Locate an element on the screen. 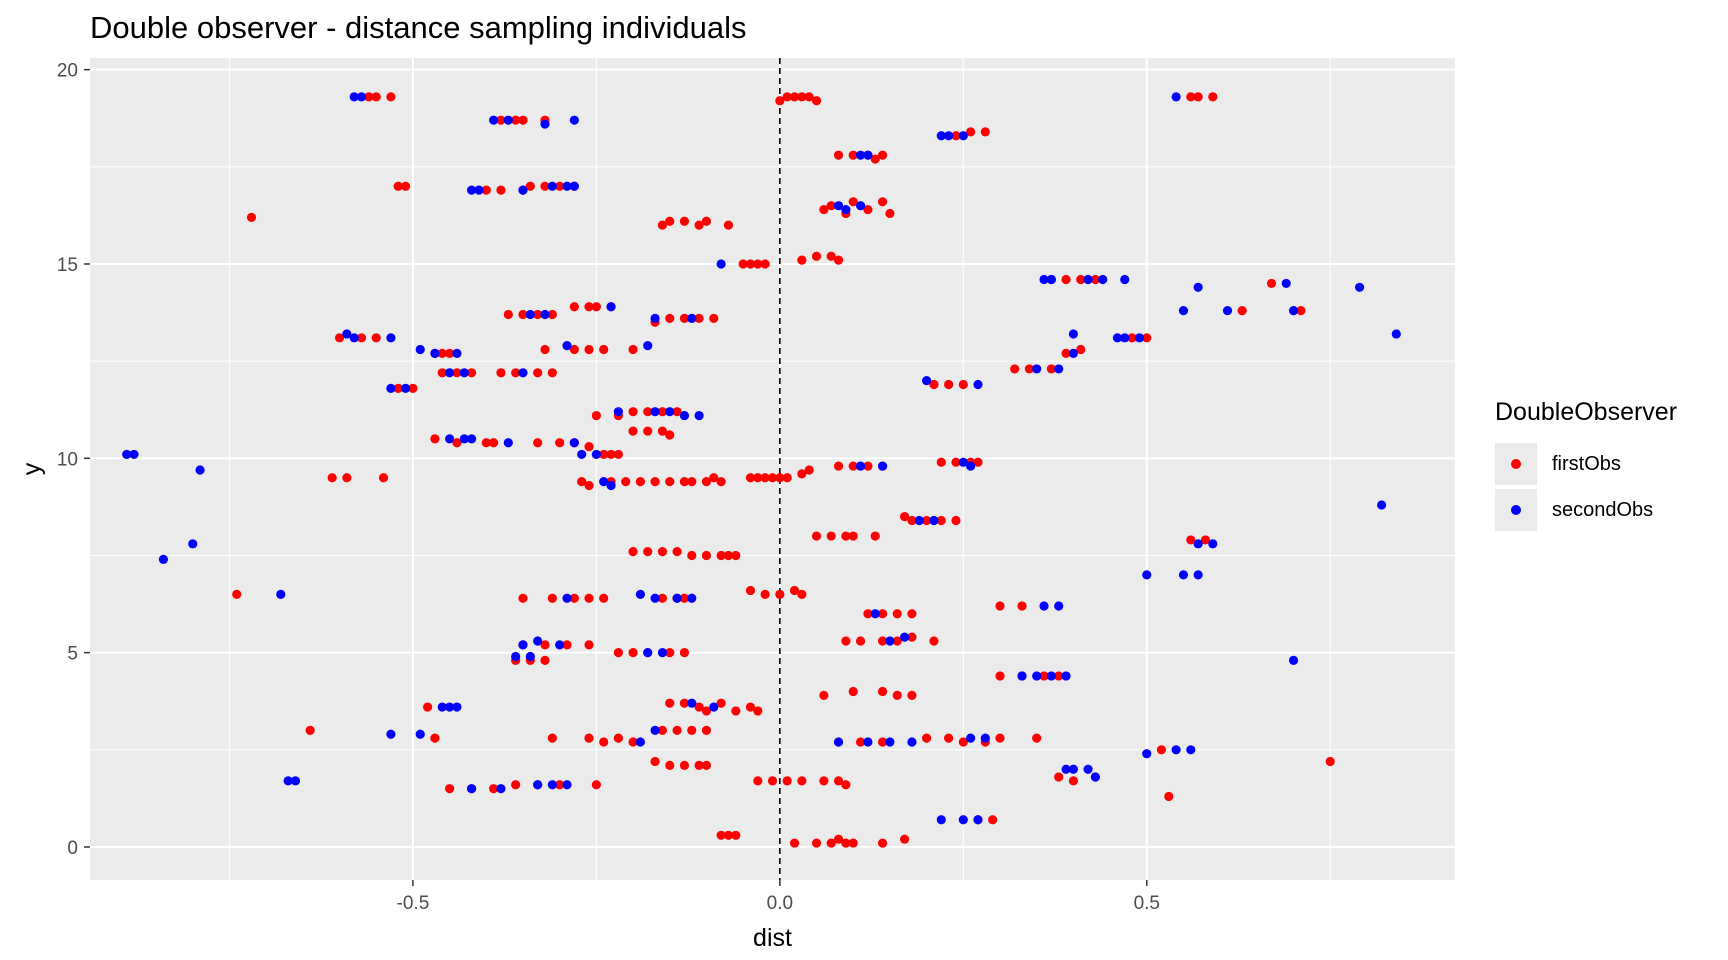 The image size is (1728, 960). legend-key is located at coordinates (1516, 510).